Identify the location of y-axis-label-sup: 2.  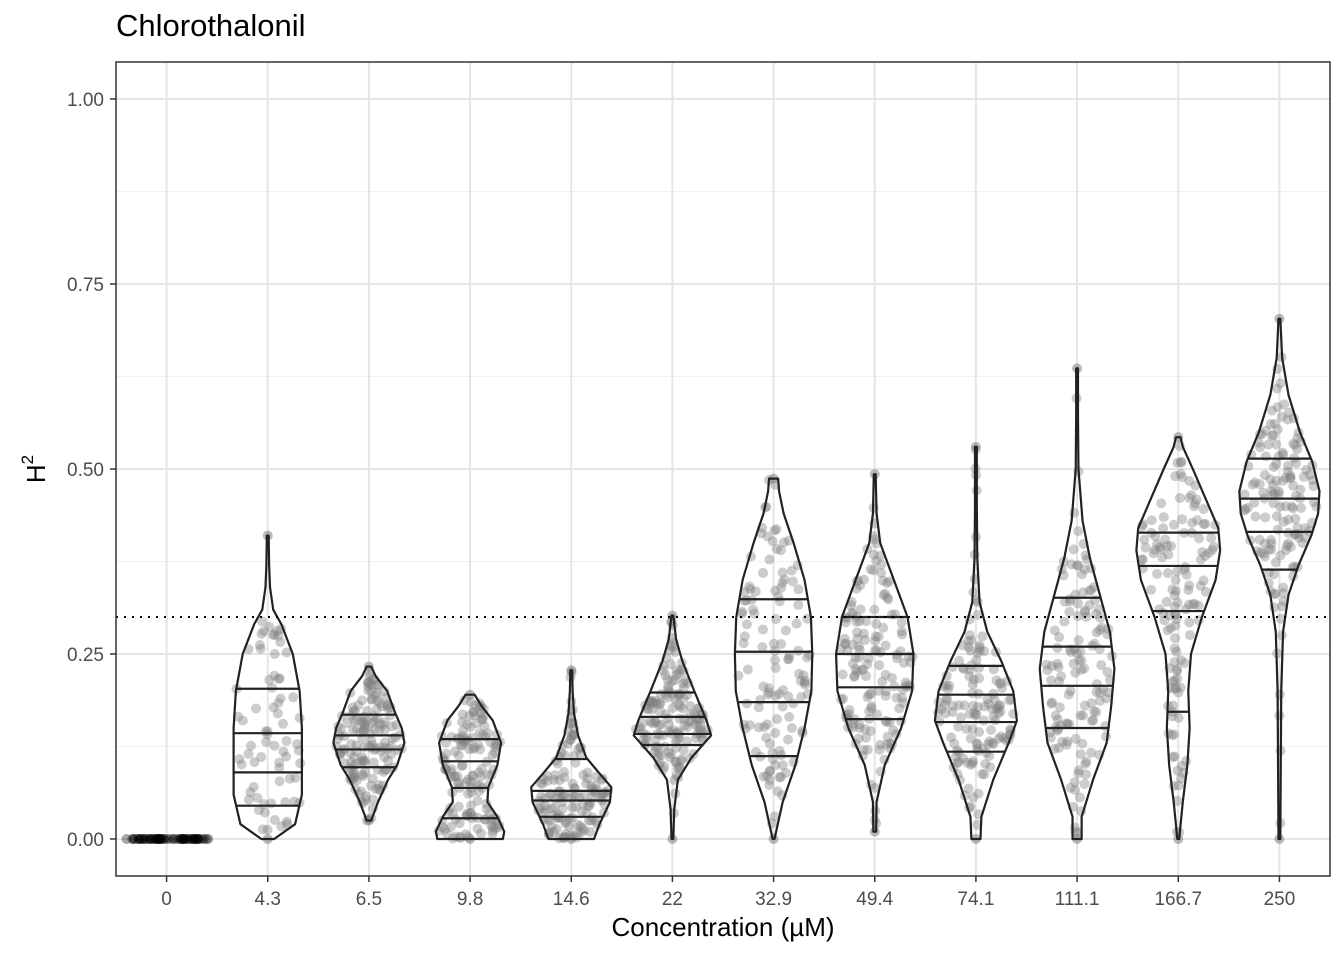
(28, 459).